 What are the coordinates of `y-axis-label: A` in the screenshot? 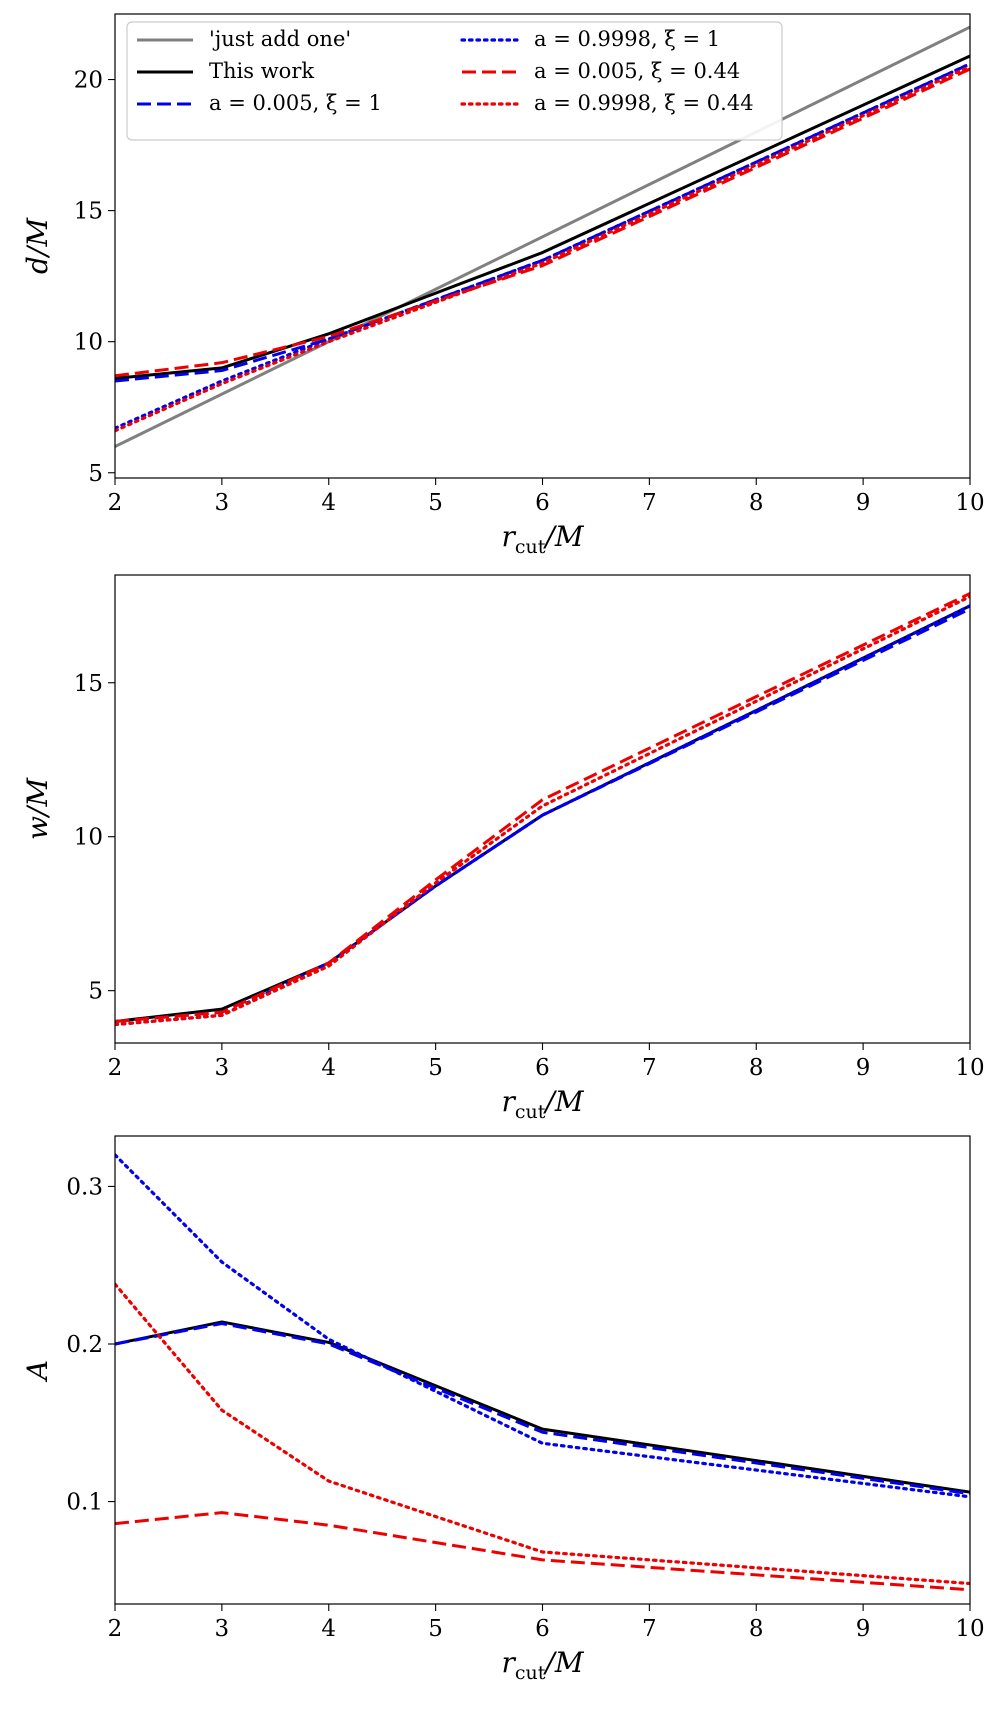 It's located at (37, 1371).